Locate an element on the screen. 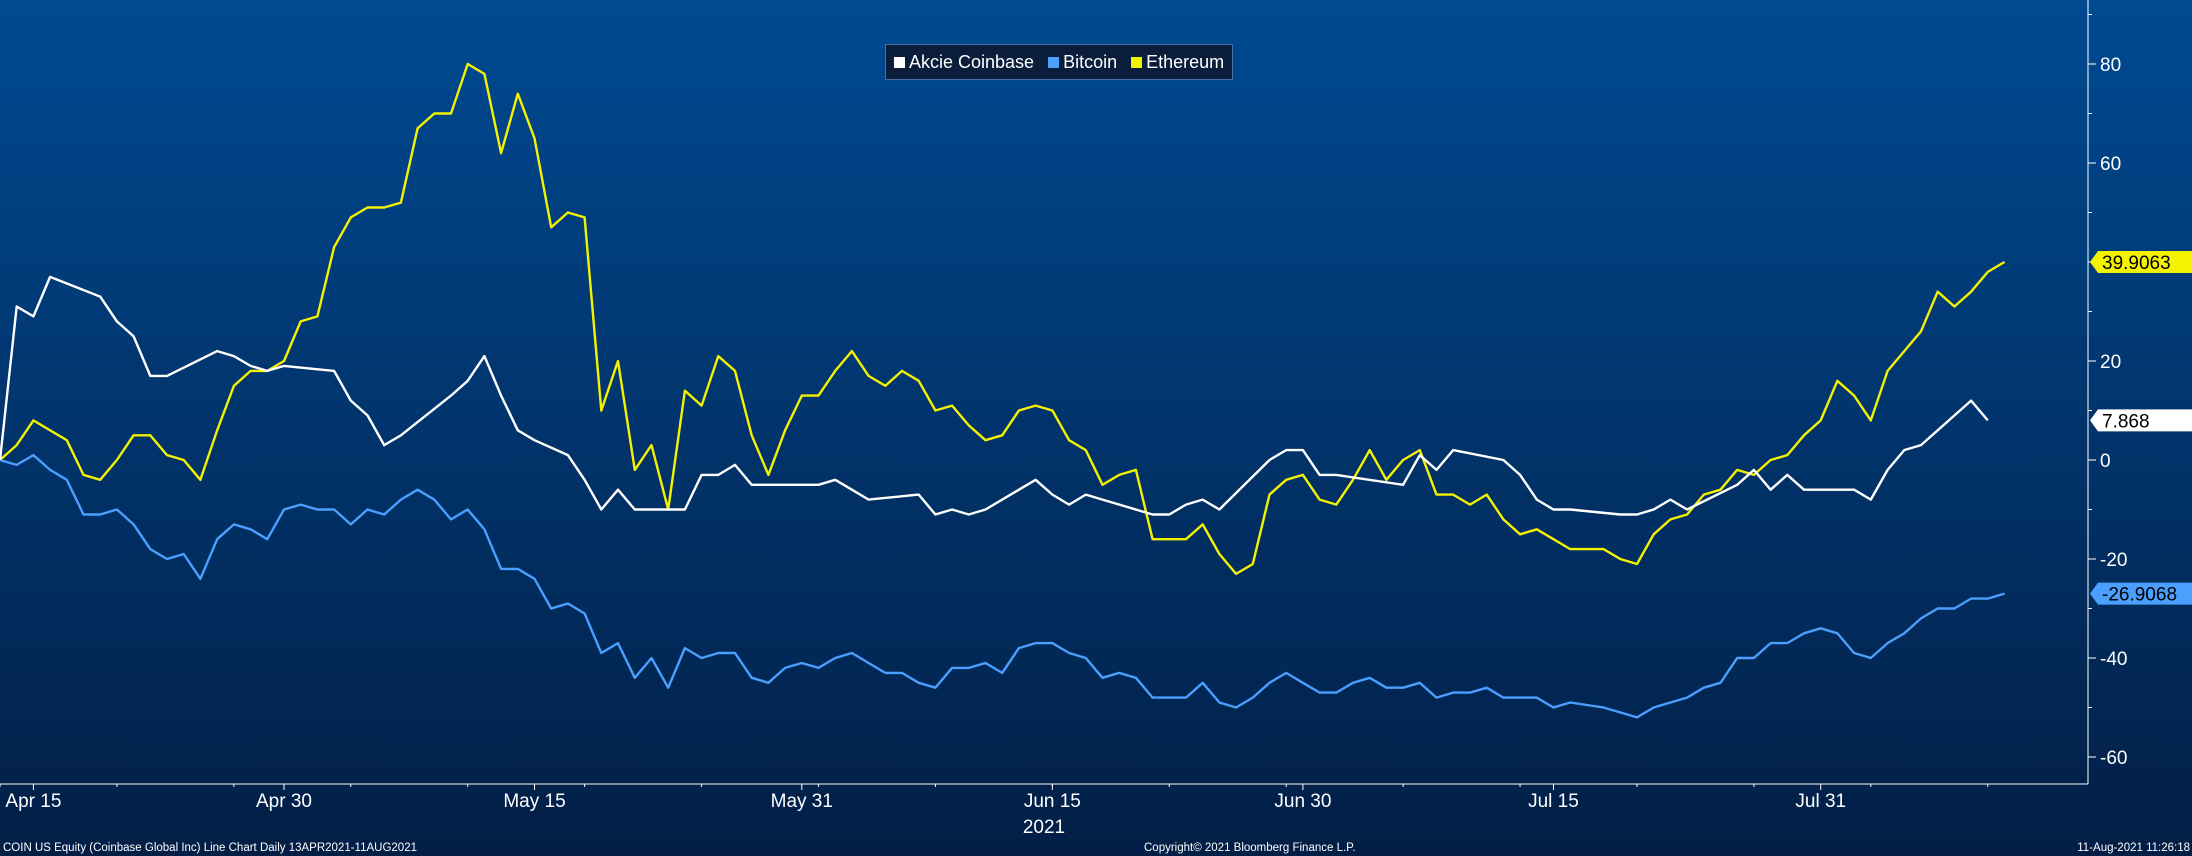 The height and width of the screenshot is (856, 2192). x-tick-label: Jun 15 is located at coordinates (1052, 801).